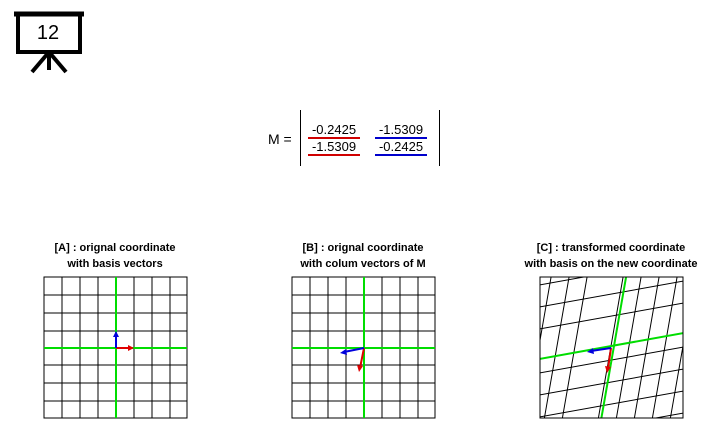  What do you see at coordinates (354, 350) in the screenshot?
I see `panel-b-column2-vector` at bounding box center [354, 350].